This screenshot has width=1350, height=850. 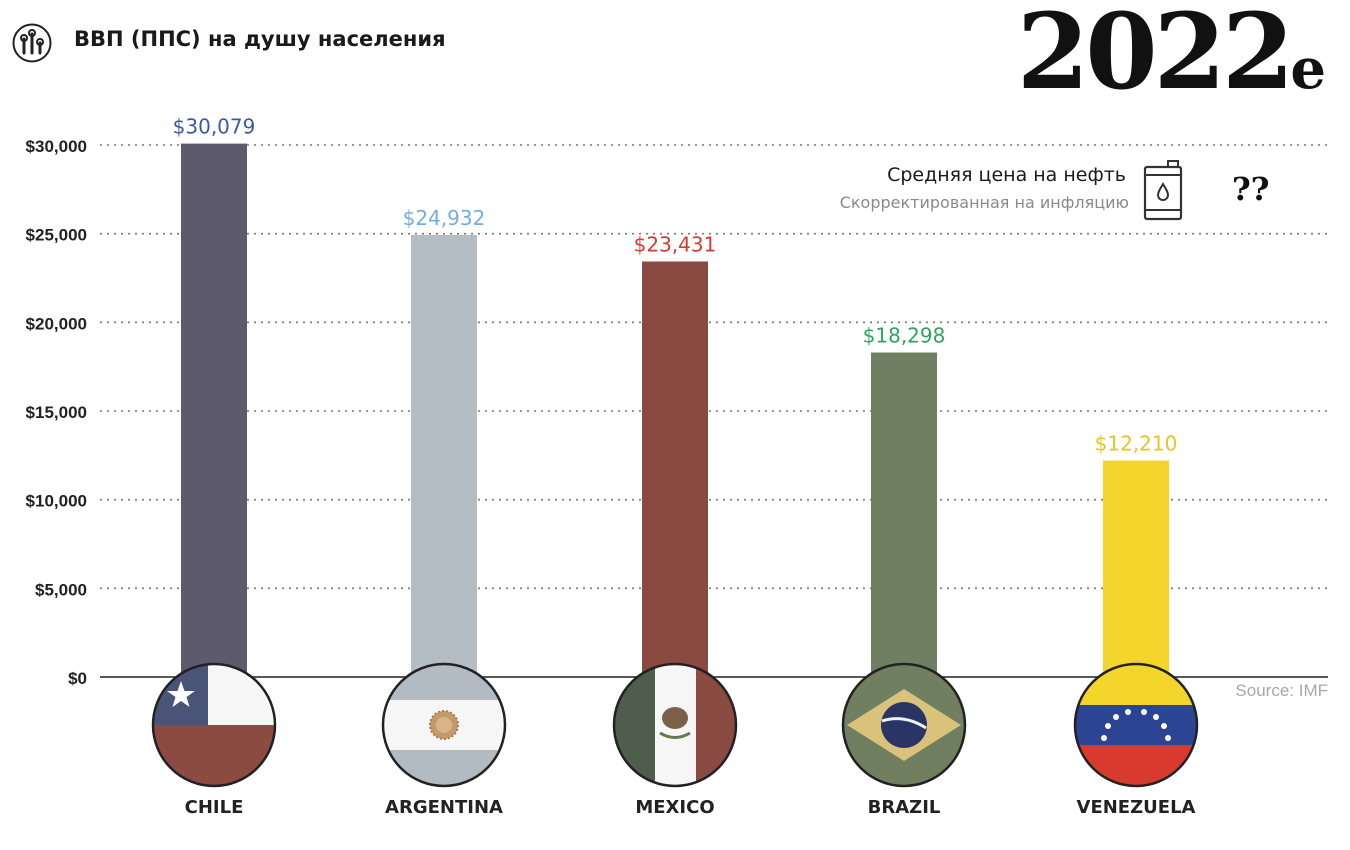 What do you see at coordinates (444, 218) in the screenshot?
I see `bar-value-label: $24,932` at bounding box center [444, 218].